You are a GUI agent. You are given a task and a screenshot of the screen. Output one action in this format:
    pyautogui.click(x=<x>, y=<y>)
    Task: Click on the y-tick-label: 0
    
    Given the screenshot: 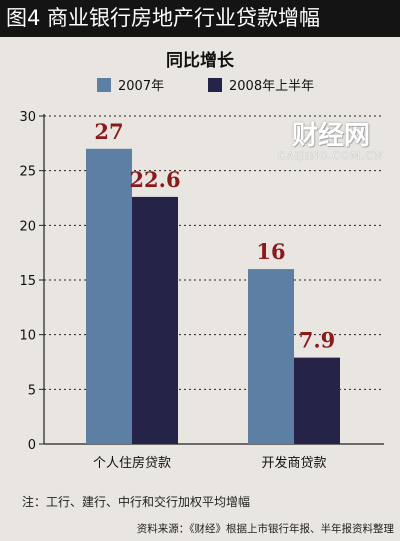 What is the action you would take?
    pyautogui.click(x=32, y=445)
    